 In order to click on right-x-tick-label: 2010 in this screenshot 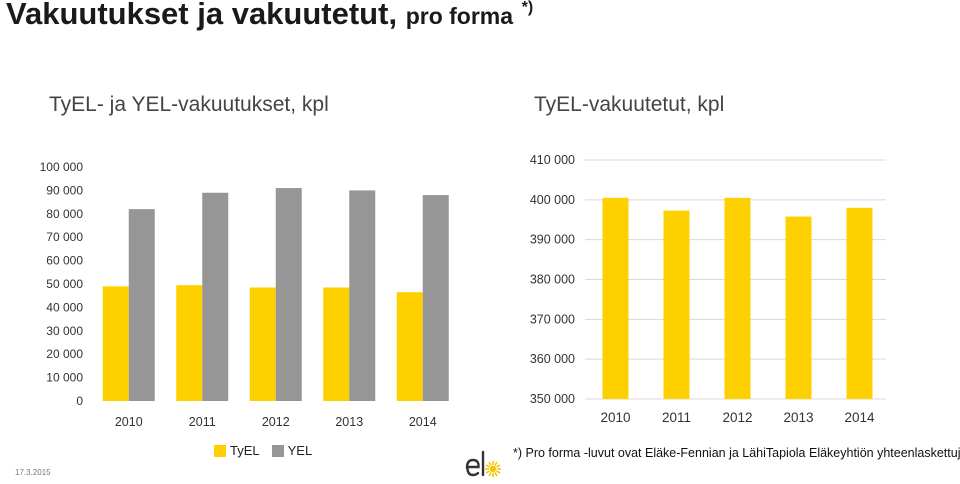, I will do `click(615, 417)`.